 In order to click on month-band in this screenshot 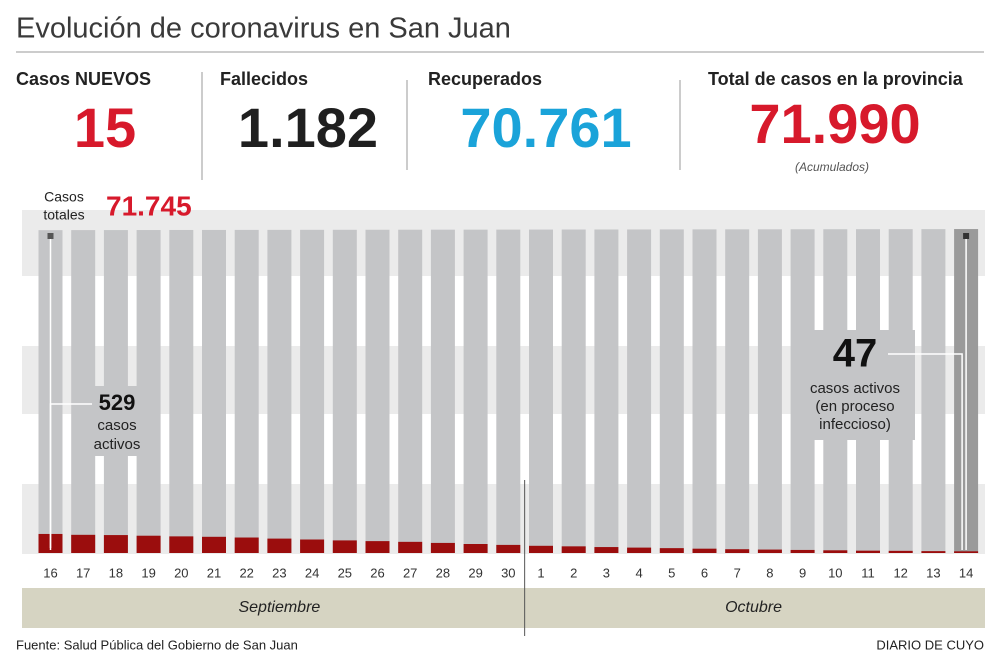, I will do `click(503, 608)`.